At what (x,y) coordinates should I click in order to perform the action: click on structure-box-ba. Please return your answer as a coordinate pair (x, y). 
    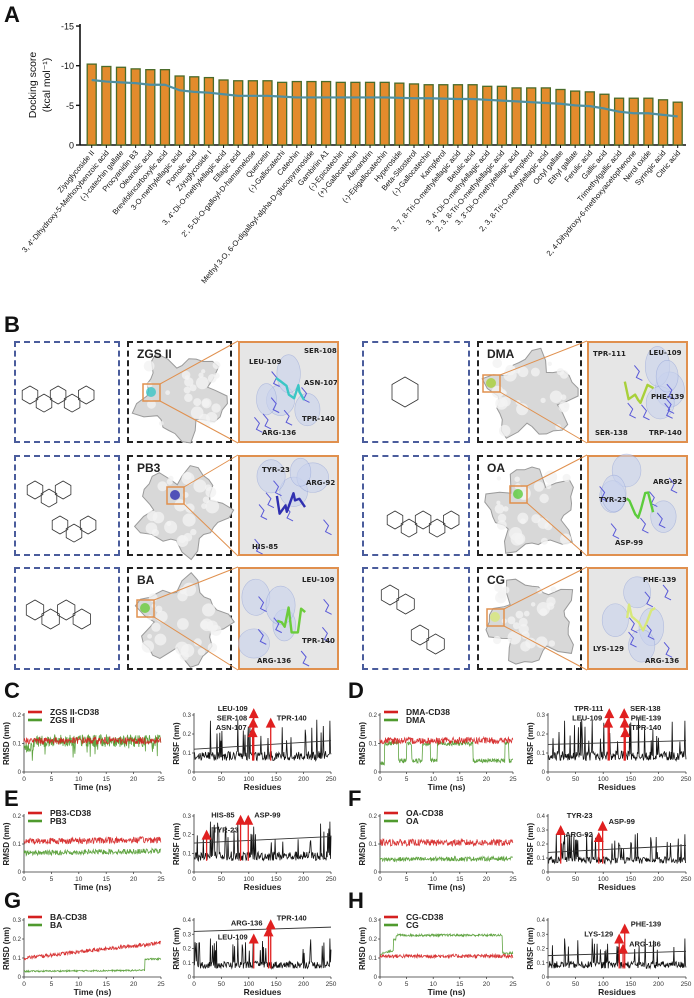
    Looking at the image, I should click on (67, 618).